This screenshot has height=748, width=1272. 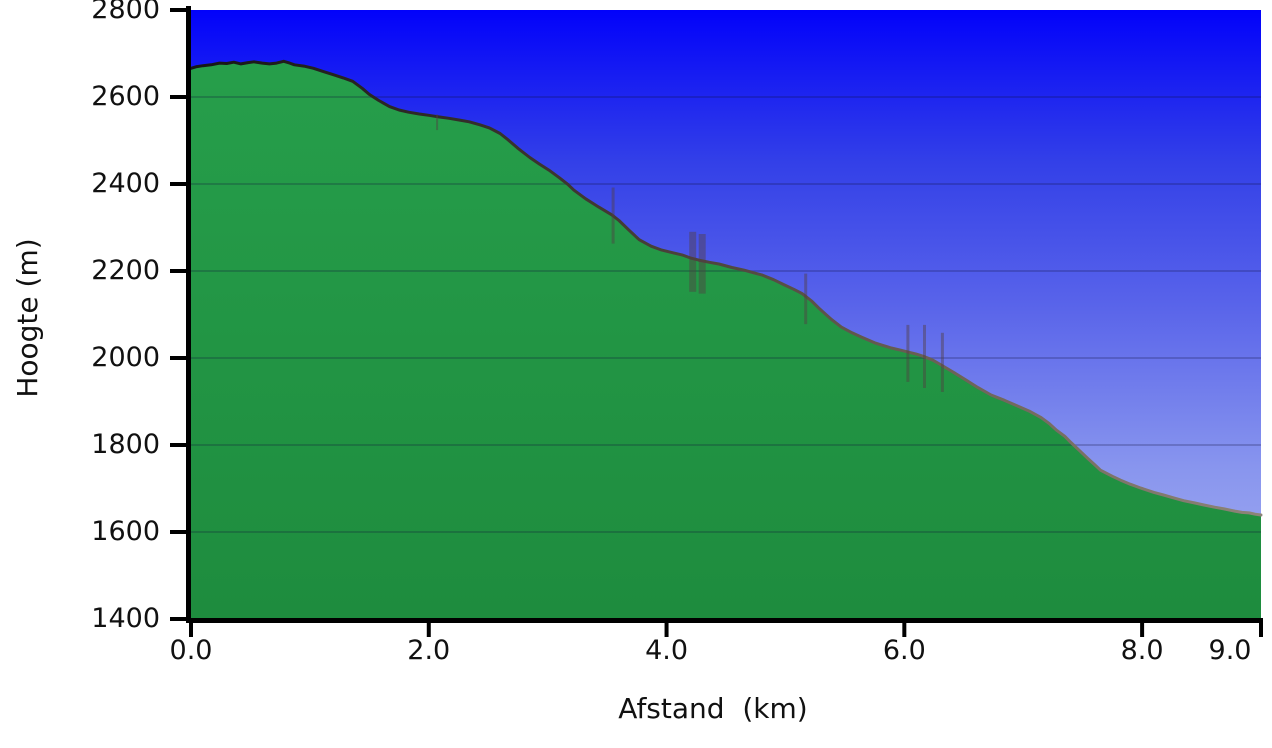 I want to click on y-tick-label: 1800, so click(x=125, y=444).